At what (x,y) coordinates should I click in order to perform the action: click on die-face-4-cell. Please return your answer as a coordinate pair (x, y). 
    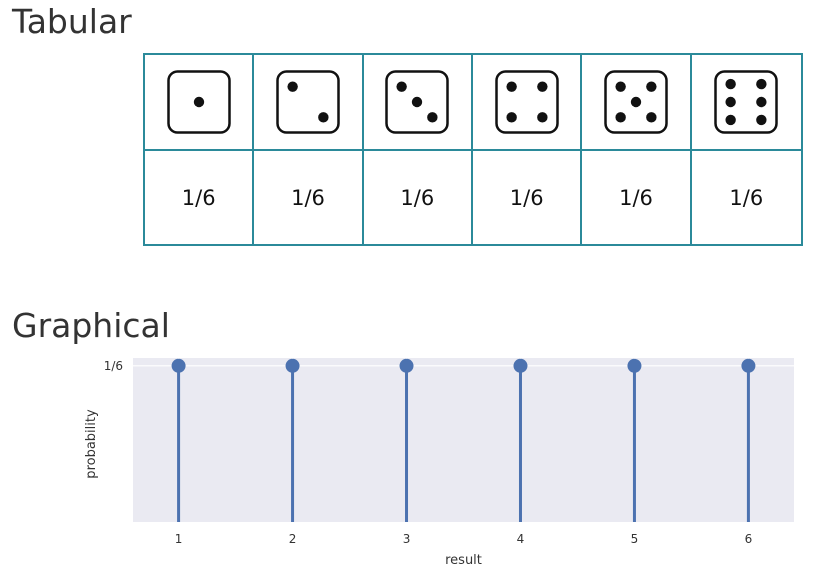
    Looking at the image, I should click on (528, 103).